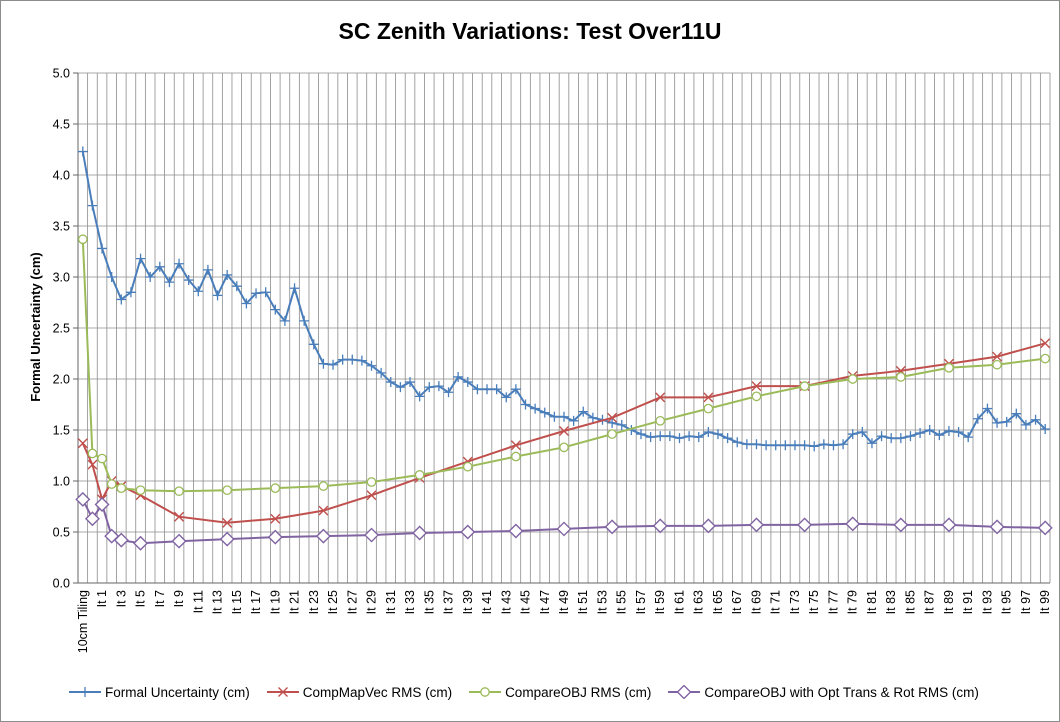 This screenshot has height=722, width=1060. I want to click on x-tick-label: It 67, so click(737, 602).